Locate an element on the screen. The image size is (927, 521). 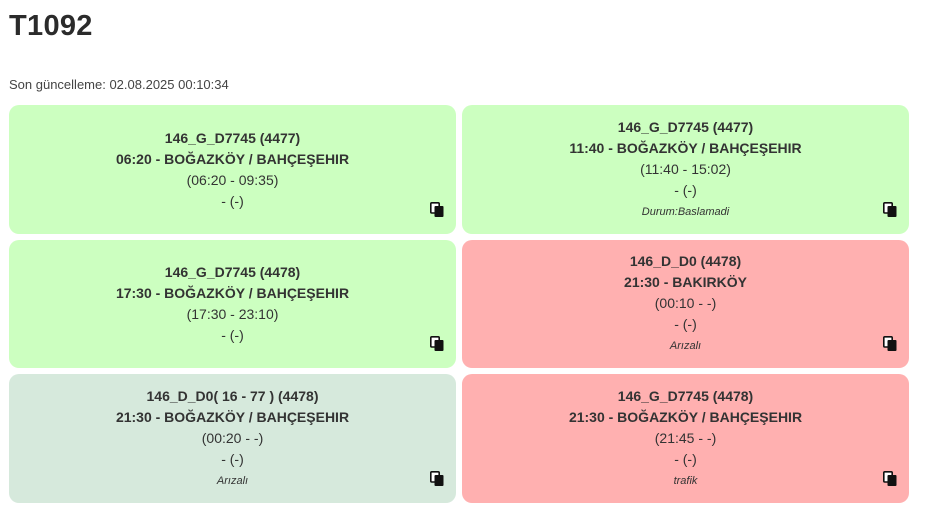
trip-route: 06:20 - BOĞAZKÖY / BAHÇEŞEHIR is located at coordinates (232, 158).